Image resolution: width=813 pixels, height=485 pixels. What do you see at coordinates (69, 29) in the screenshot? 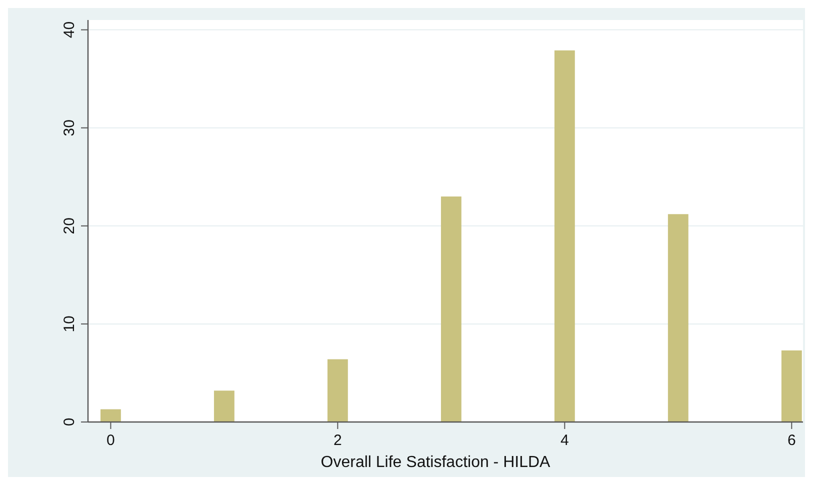
I see `y-tick-label: 40` at bounding box center [69, 29].